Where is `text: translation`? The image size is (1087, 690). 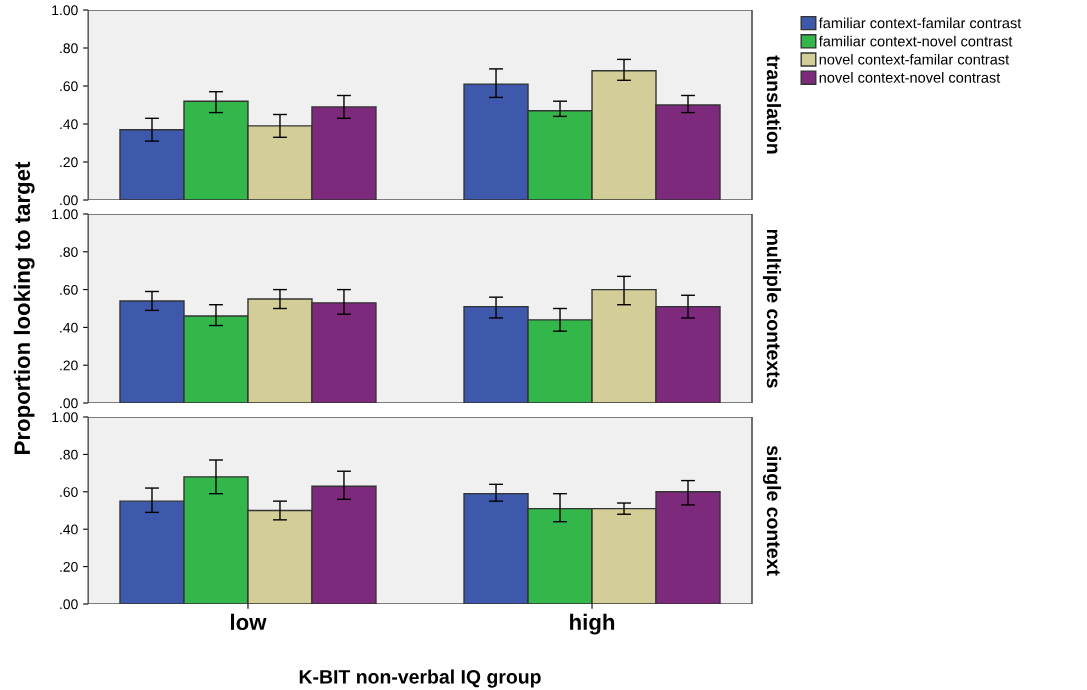 text: translation is located at coordinates (774, 104).